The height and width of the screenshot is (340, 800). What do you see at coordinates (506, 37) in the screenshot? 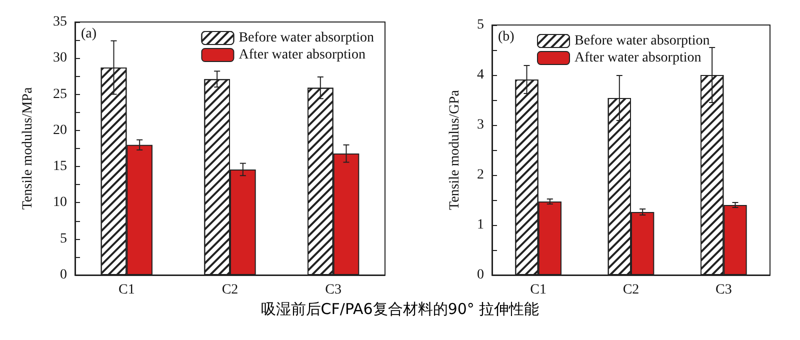
I see `annotation: (b)` at bounding box center [506, 37].